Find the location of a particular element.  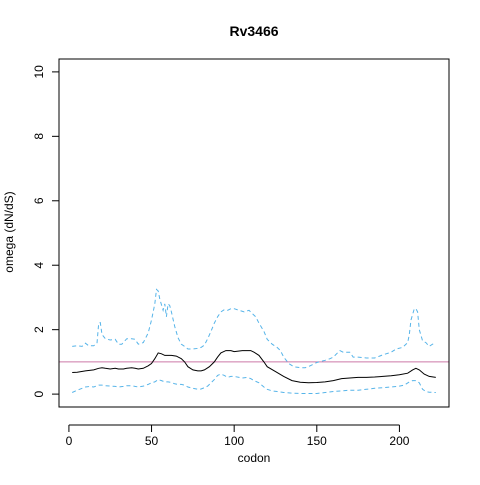

y-tick-label: 0 is located at coordinates (39, 393).